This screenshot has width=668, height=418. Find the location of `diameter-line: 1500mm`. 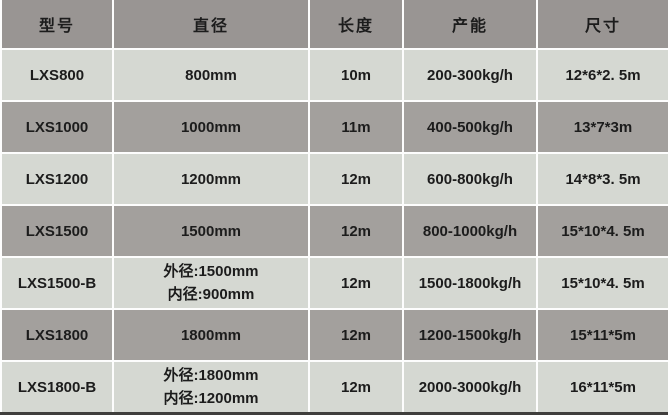

diameter-line: 1500mm is located at coordinates (211, 231).